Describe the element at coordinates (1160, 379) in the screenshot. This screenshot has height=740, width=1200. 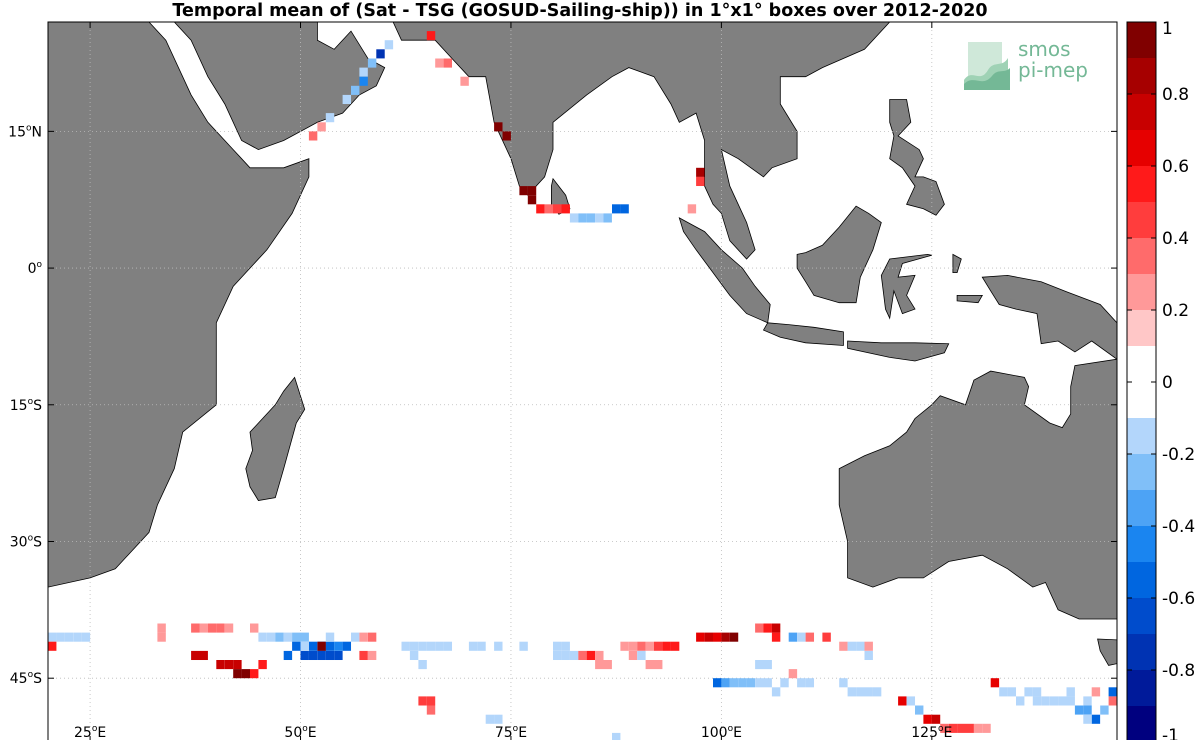
I see `colorbar: 1 0.8 0.6 0.4 0.2 0 -0.2 -0.4 -0.6 -0.8 -1` at that location.